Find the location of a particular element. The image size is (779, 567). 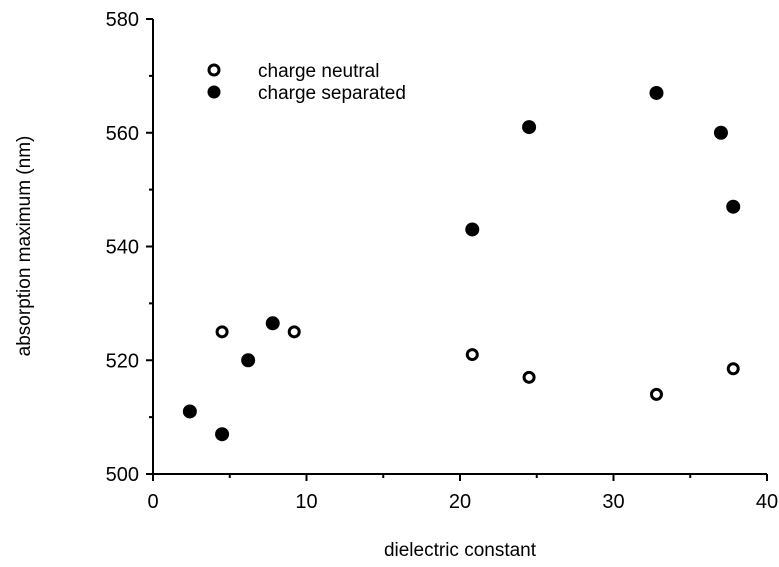

x-axis-title: dielectric constant is located at coordinates (460, 550).